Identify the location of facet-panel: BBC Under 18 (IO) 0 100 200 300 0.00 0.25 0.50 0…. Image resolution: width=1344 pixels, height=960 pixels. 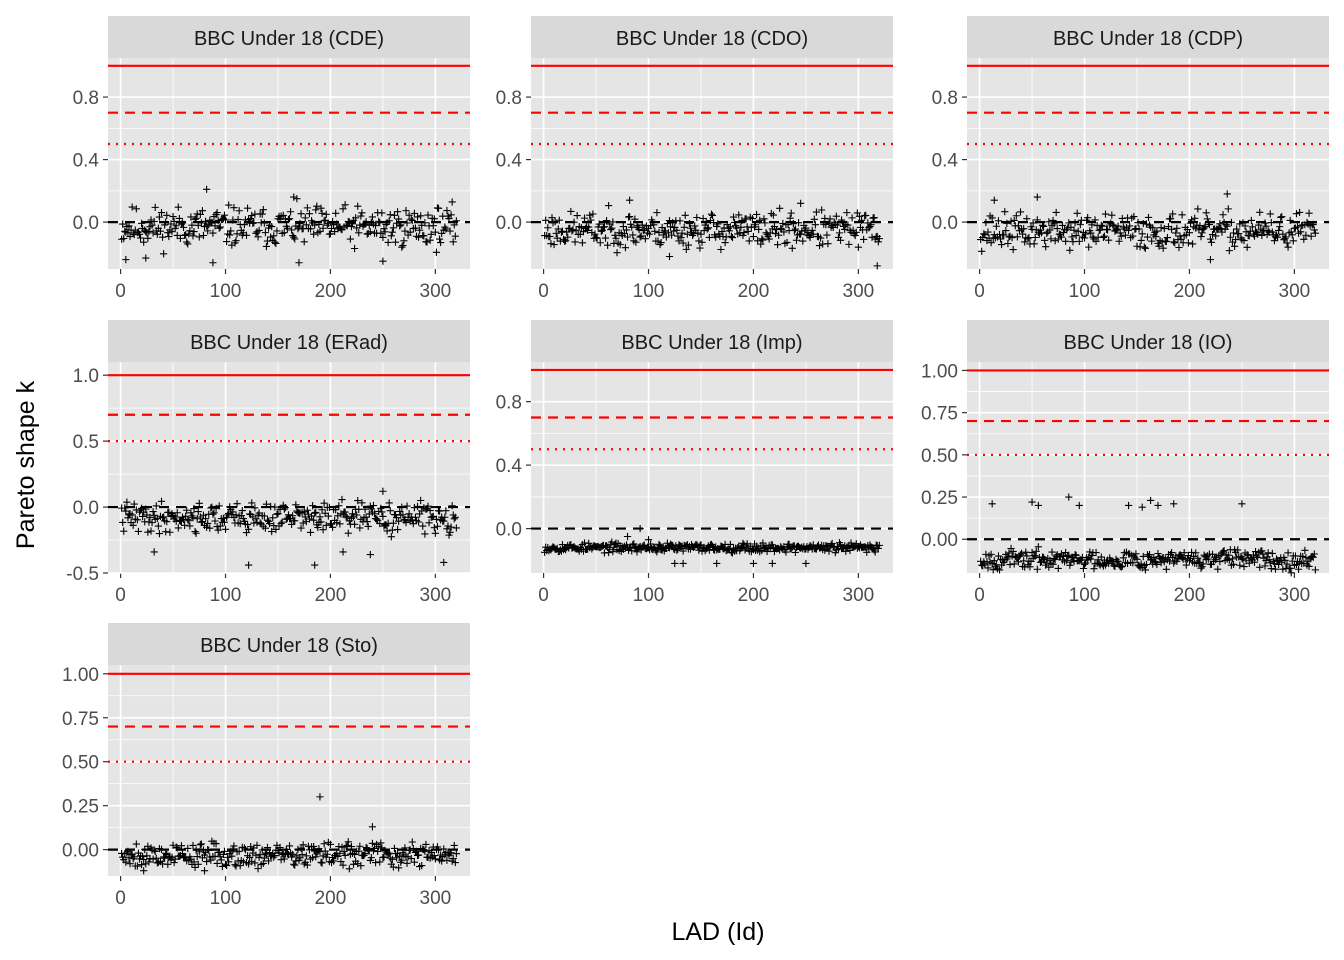
(1125, 463).